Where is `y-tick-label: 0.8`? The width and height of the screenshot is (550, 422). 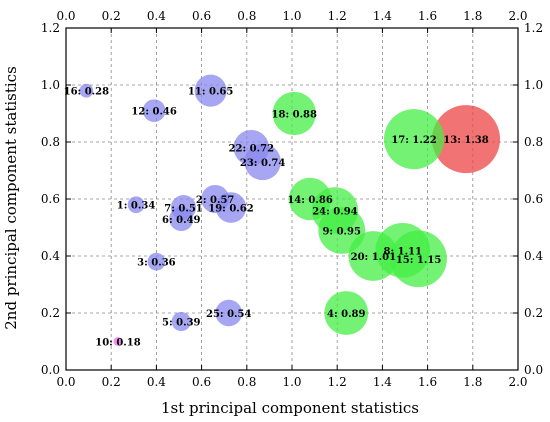 y-tick-label: 0.8 is located at coordinates (50, 142).